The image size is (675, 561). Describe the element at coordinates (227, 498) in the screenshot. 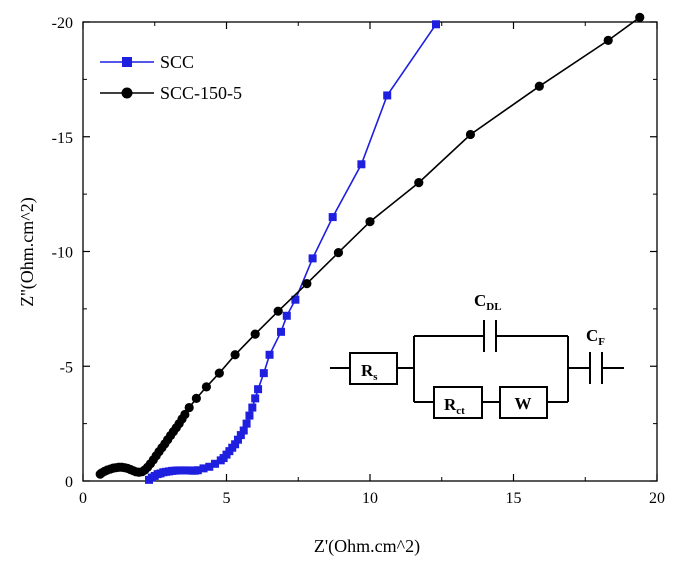

I see `x-tick-label: 5` at that location.